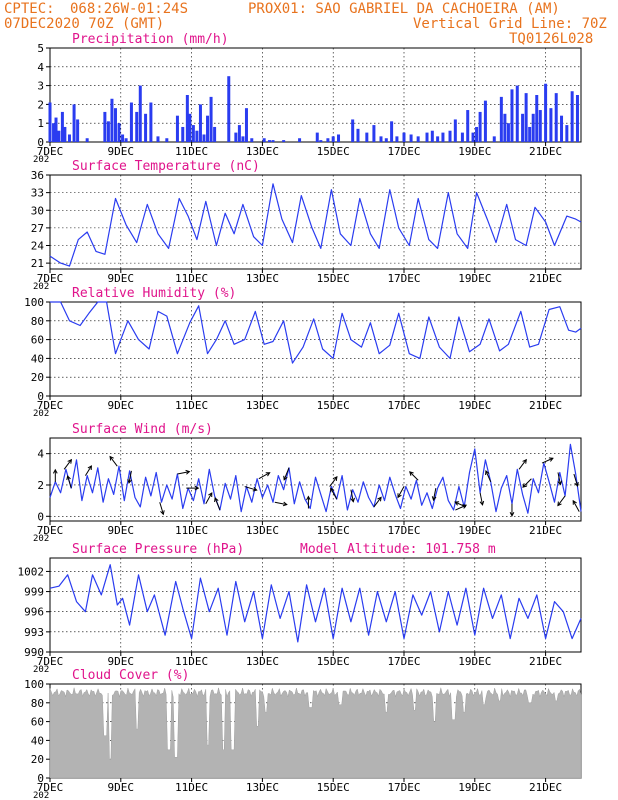 This screenshot has width=618, height=800. Describe the element at coordinates (191, 405) in the screenshot. I see `rh-xtick-label: 11DEC` at that location.